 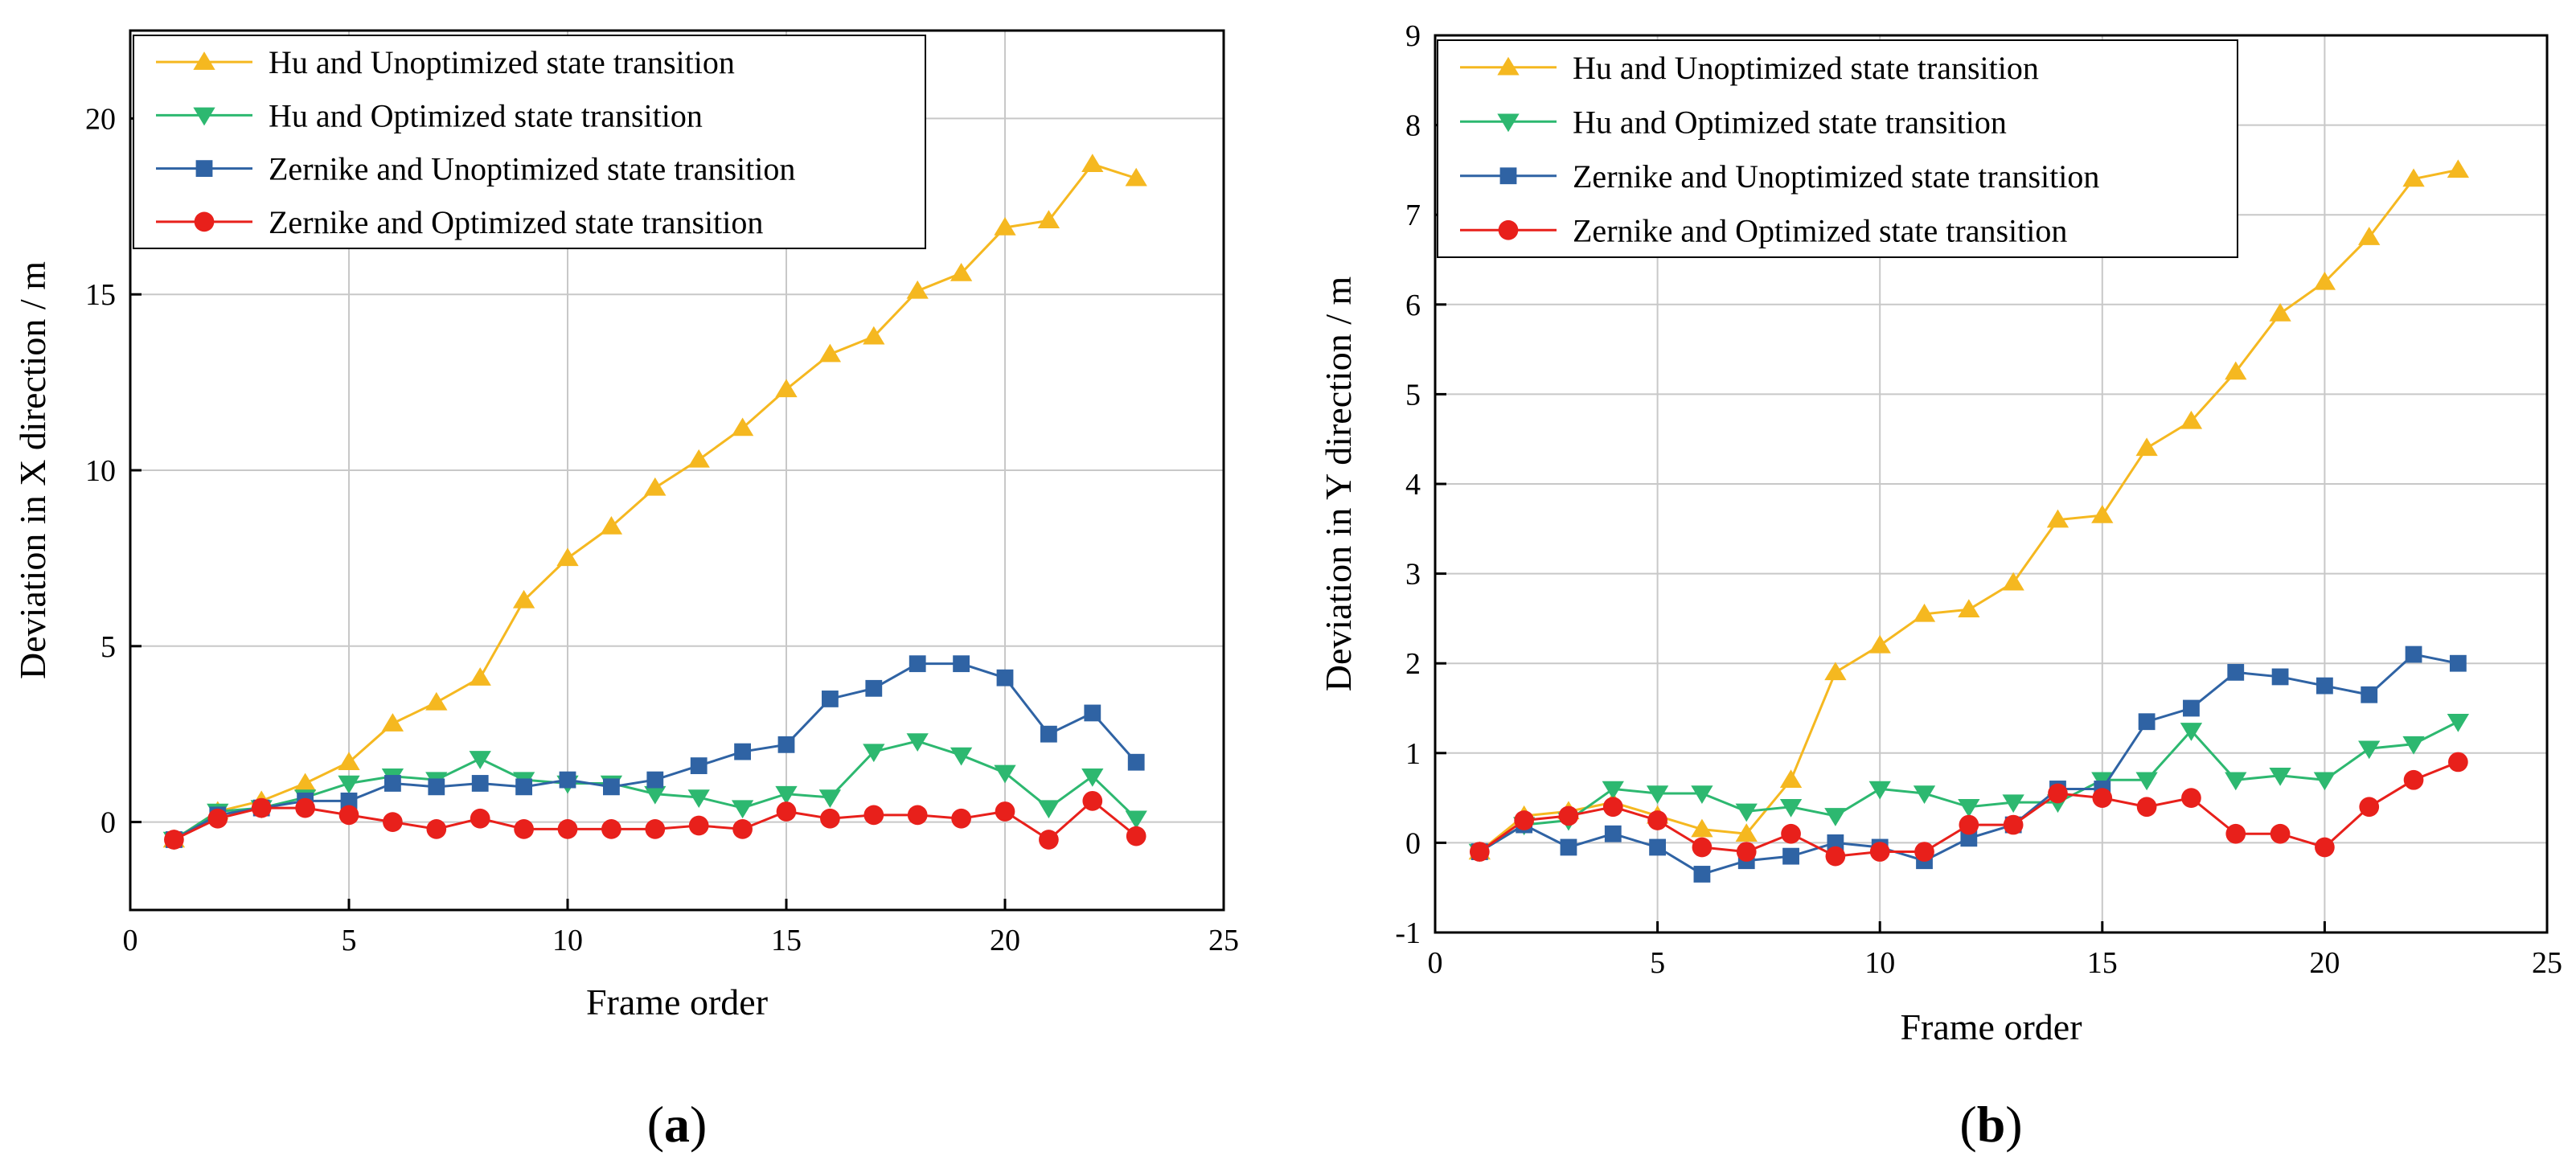 I want to click on y-tick-label-a-2: 10, so click(x=100, y=471).